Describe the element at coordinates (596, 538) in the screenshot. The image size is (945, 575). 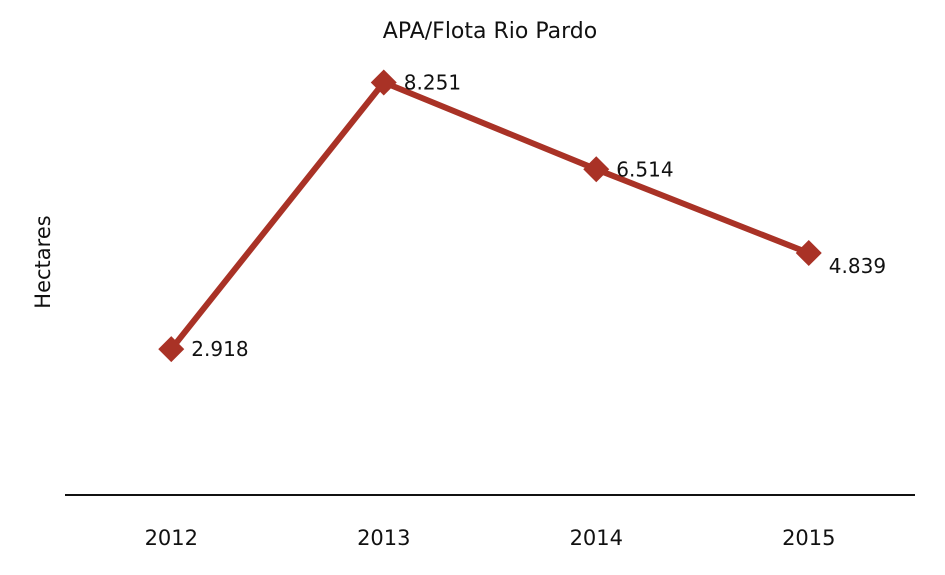
I see `x-tick-label: 2014` at that location.